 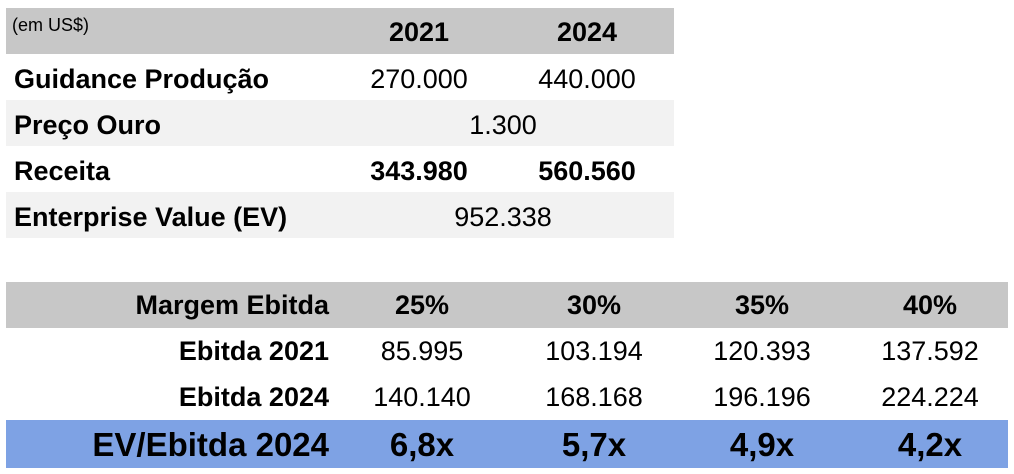 What do you see at coordinates (340, 77) in the screenshot?
I see `guidance-row: Guidance Produção 270.000 440.000` at bounding box center [340, 77].